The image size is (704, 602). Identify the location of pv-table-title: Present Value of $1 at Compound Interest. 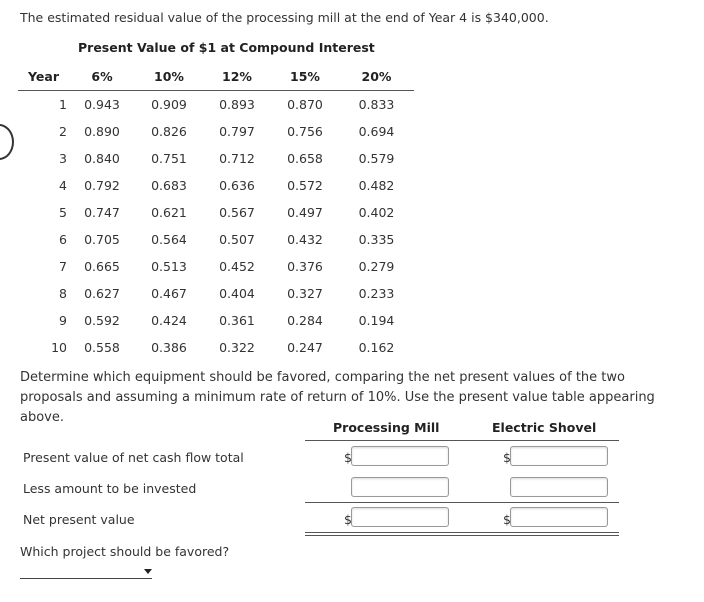
(226, 47).